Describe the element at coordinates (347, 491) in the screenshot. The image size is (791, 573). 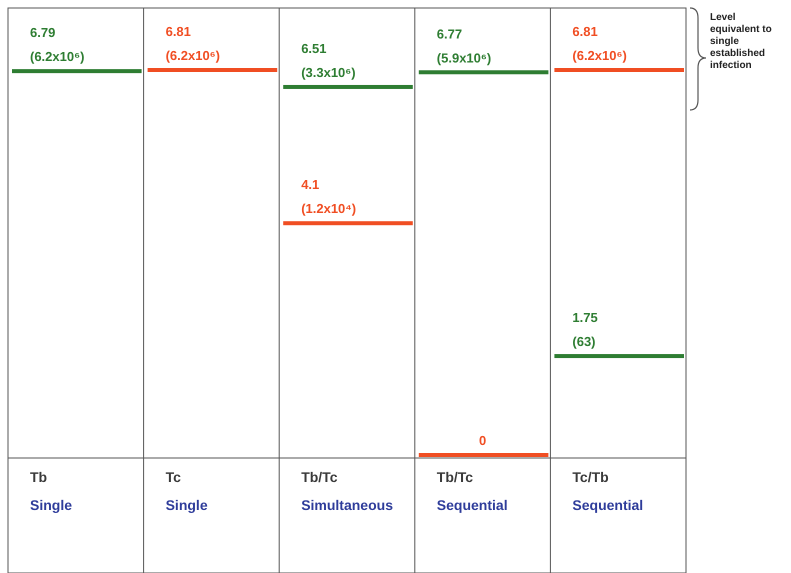
I see `category-label: Tb/Tc Simultaneous` at that location.